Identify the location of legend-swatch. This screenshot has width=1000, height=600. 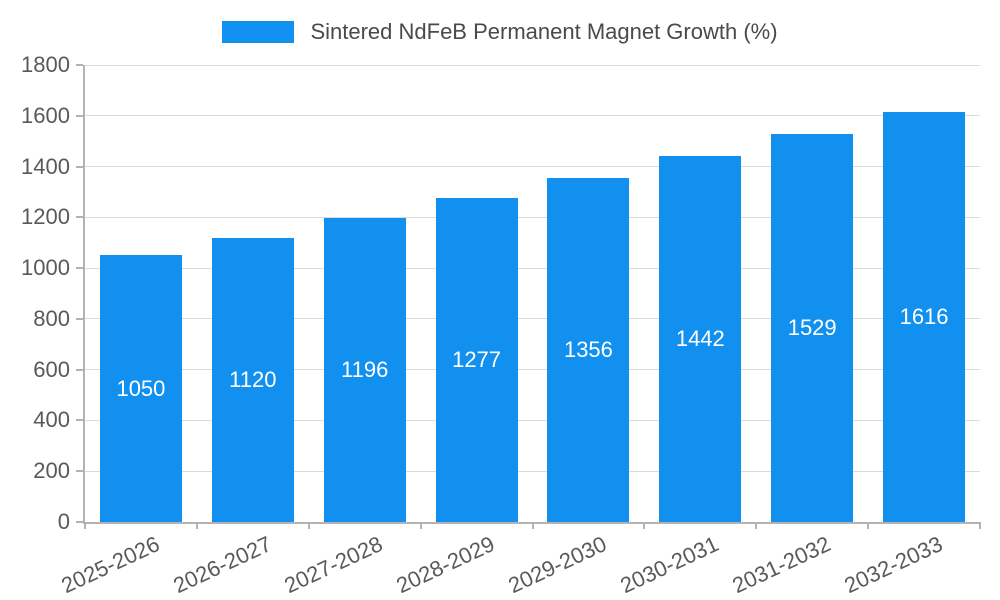
(258, 32).